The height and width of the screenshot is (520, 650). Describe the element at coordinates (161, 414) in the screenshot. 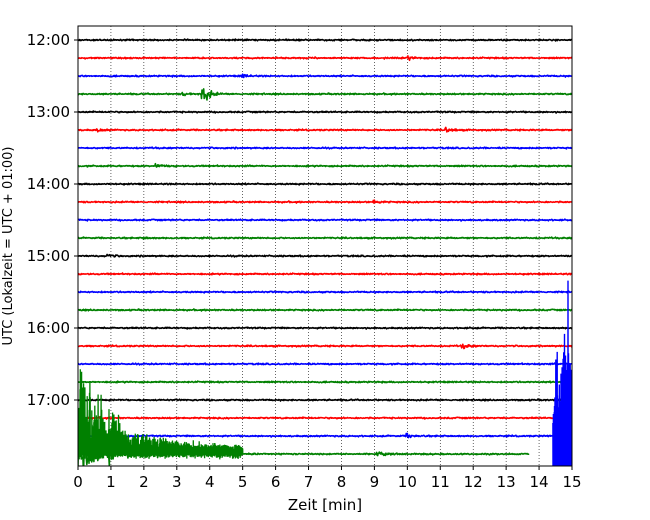

I see `quake-waveform` at that location.